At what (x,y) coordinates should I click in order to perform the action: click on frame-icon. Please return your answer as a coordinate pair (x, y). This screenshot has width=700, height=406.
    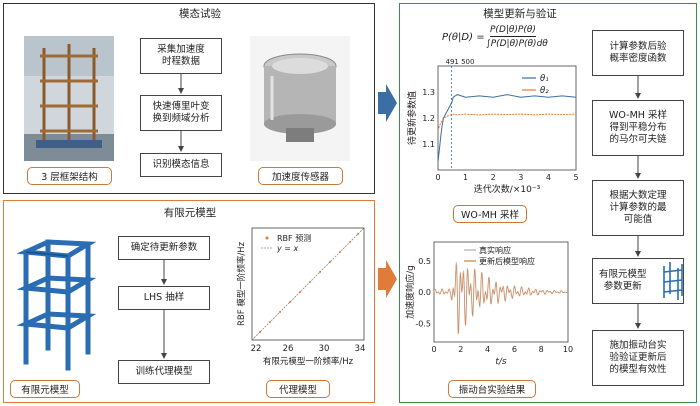
    Looking at the image, I should click on (673, 281).